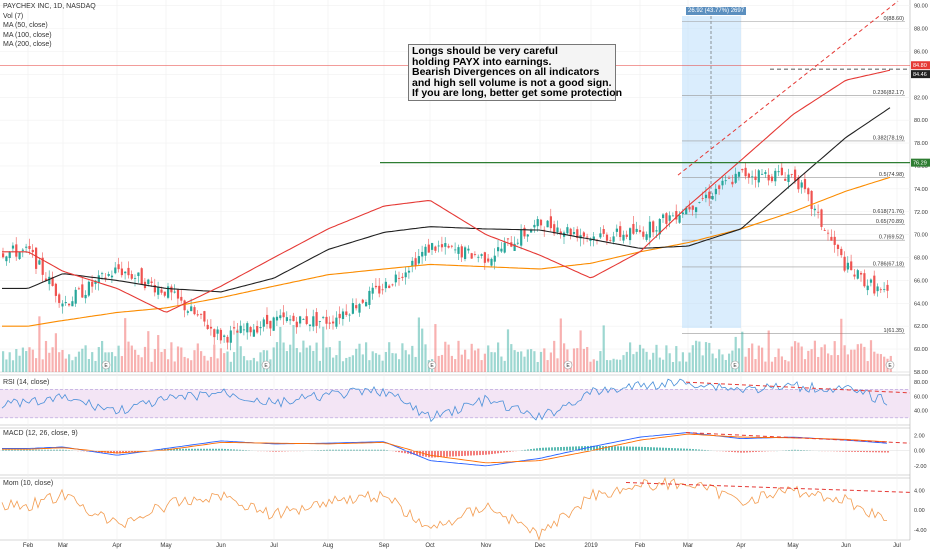 The image size is (932, 550). Describe the element at coordinates (920, 74) in the screenshot. I see `ma-price-tag-box` at that location.